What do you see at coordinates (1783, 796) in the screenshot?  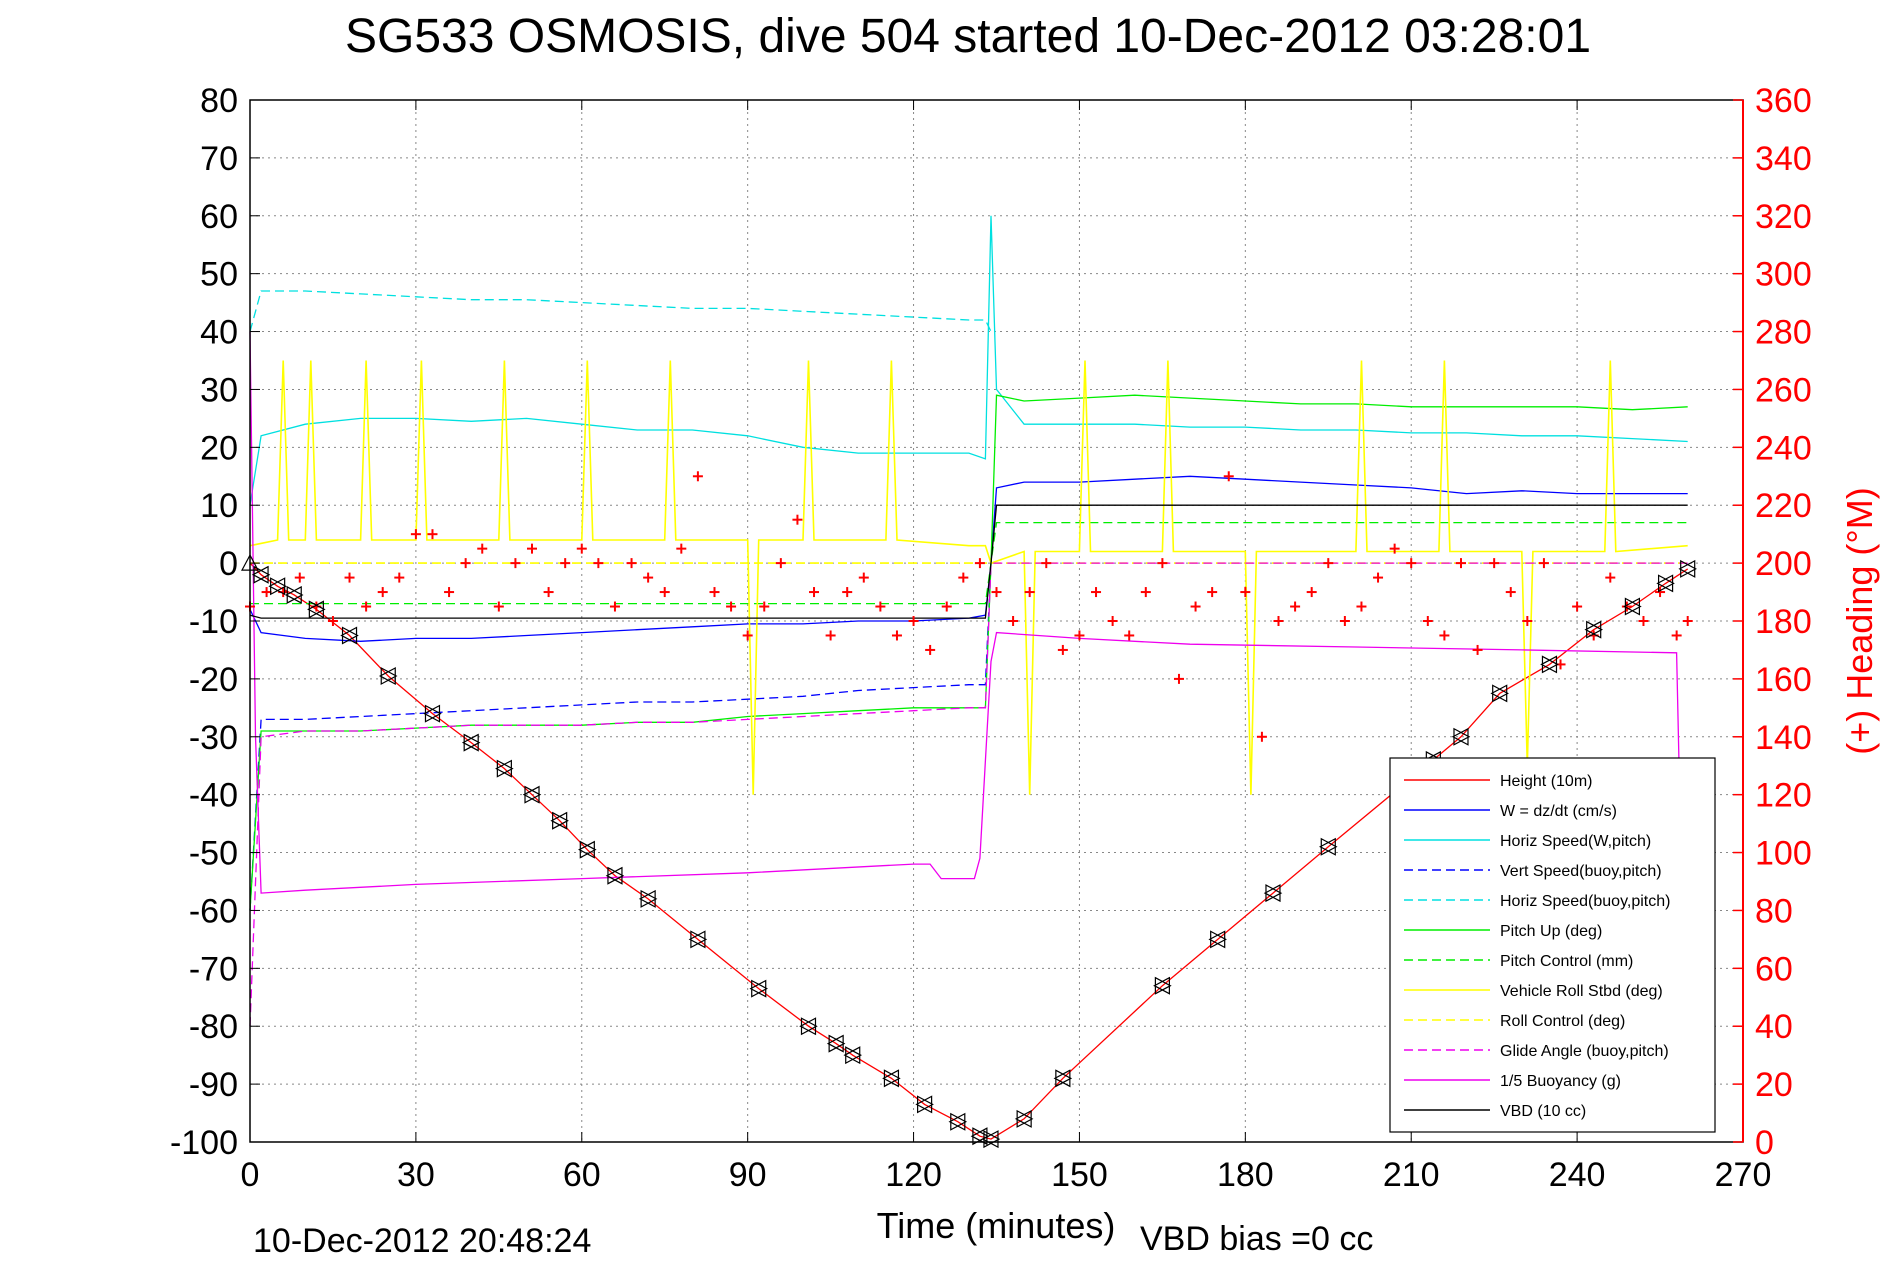 I see `y2-tick-label: 120` at bounding box center [1783, 796].